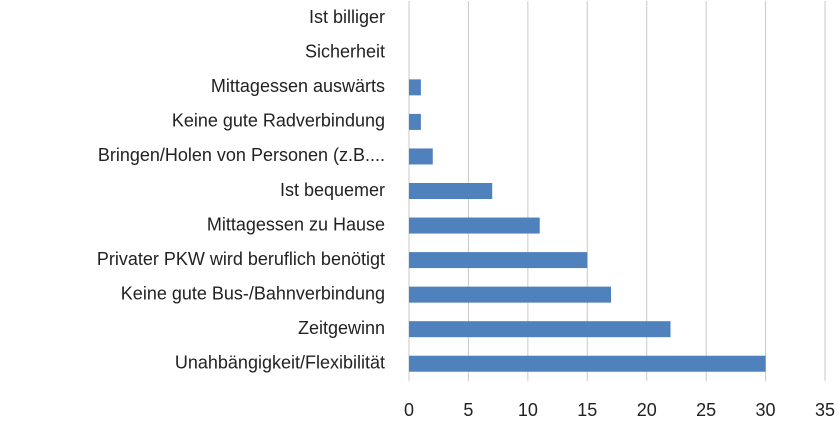 The height and width of the screenshot is (426, 839). I want to click on x-tick-label: 10, so click(528, 410).